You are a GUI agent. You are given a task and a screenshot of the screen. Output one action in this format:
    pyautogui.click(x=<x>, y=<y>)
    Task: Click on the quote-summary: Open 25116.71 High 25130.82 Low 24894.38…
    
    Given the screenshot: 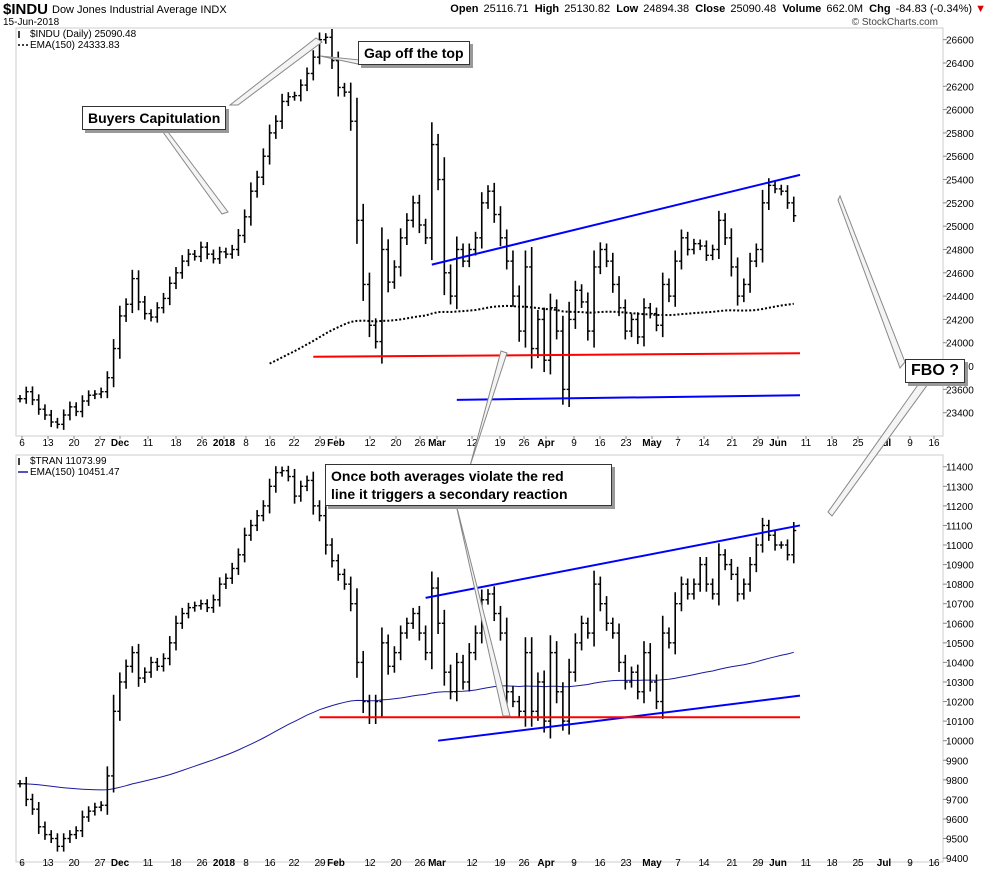 What is the action you would take?
    pyautogui.click(x=718, y=9)
    